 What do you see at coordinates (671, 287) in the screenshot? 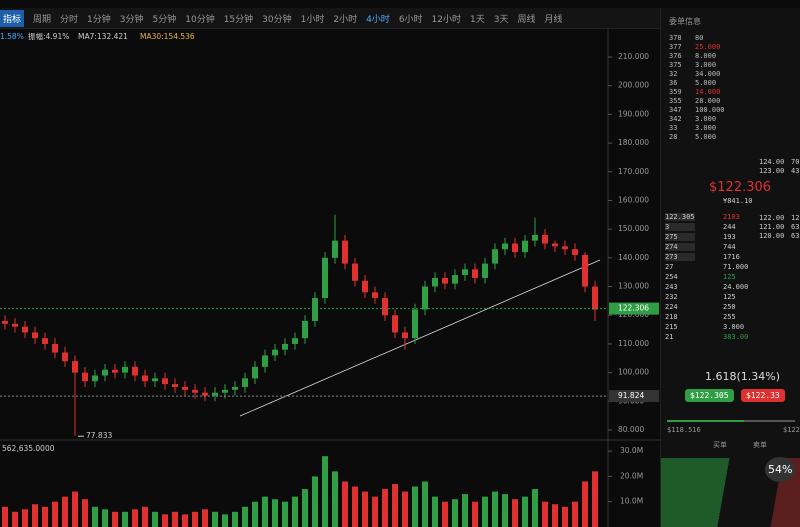
I see `bid-qty: 243` at bounding box center [671, 287].